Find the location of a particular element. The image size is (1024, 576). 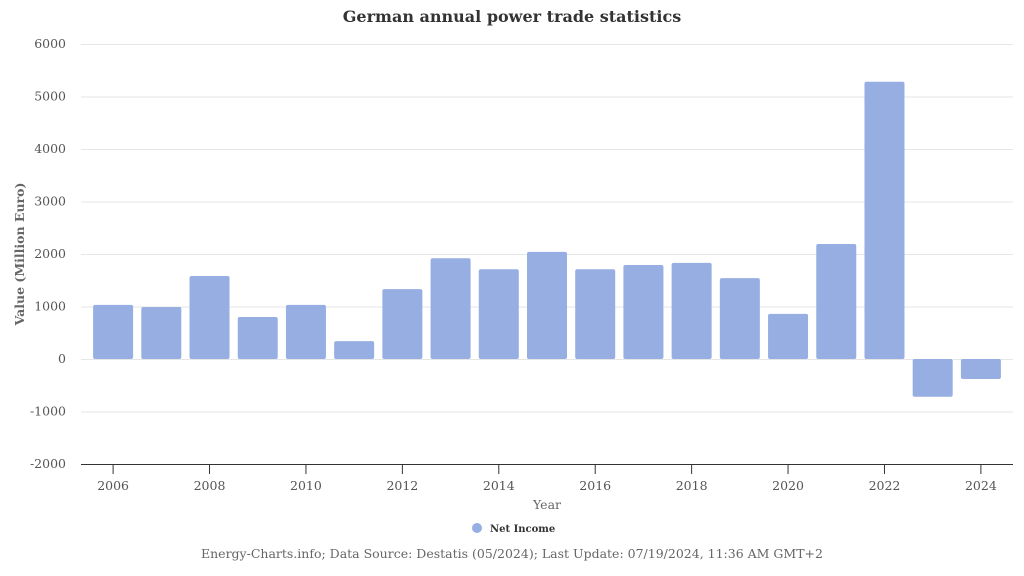

x-tick-label: 2012 is located at coordinates (402, 485).